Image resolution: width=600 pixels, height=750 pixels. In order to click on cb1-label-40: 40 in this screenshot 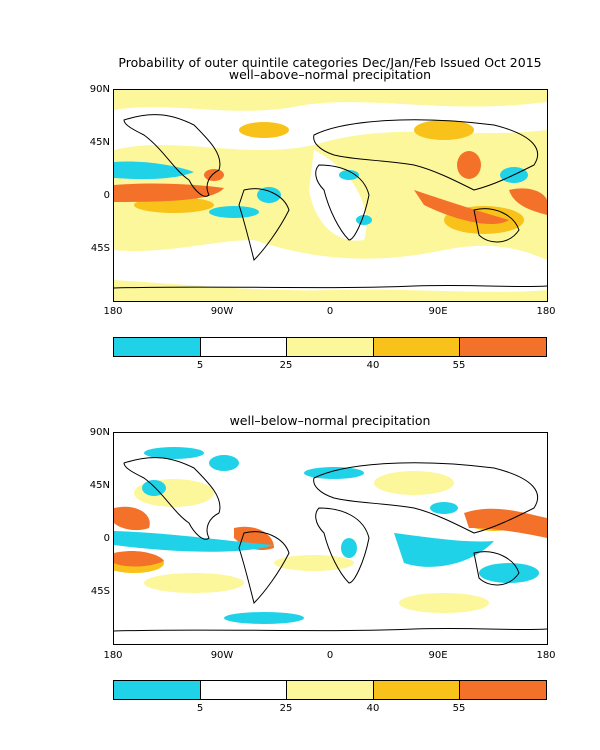, I will do `click(373, 365)`.